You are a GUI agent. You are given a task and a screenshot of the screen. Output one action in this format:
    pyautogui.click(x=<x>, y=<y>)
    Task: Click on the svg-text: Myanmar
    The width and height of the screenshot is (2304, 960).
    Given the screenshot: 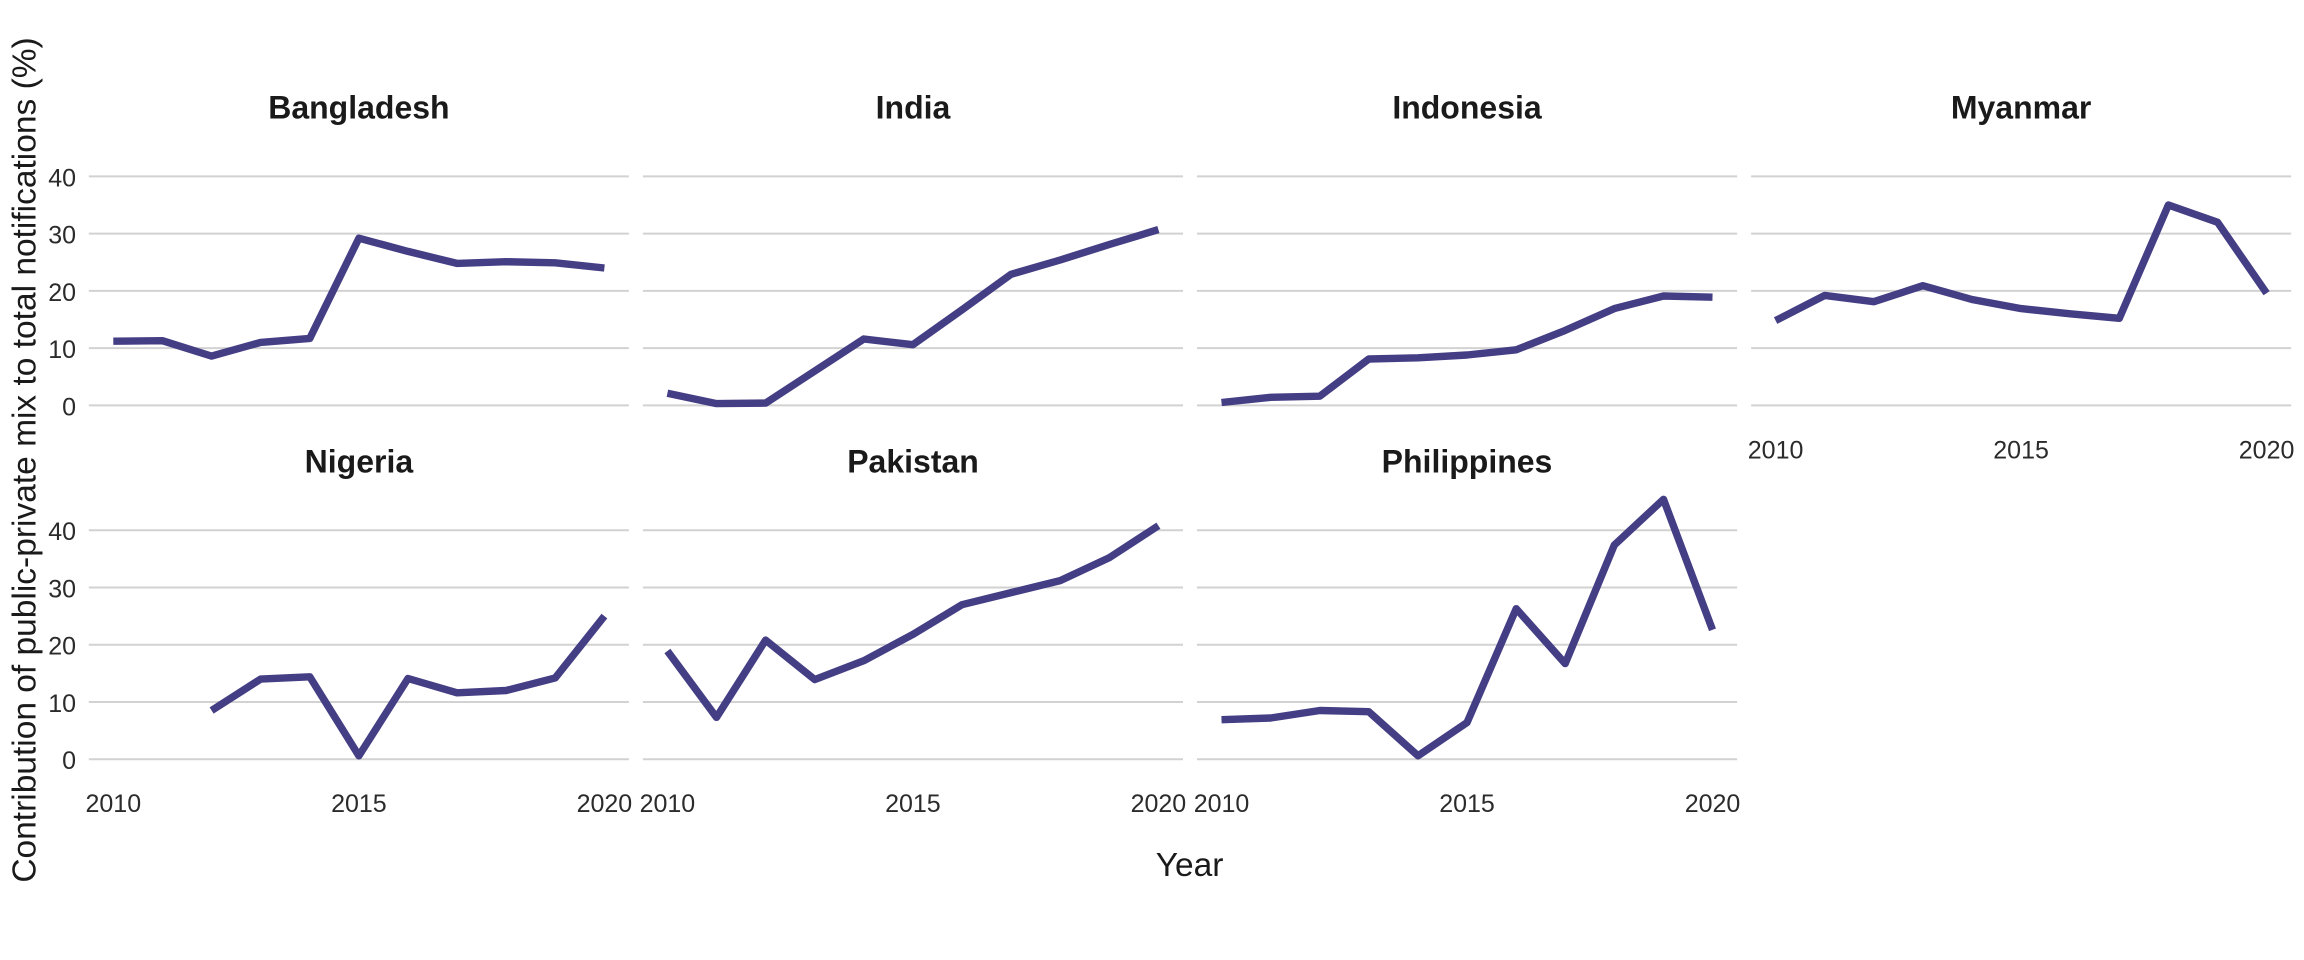 What is the action you would take?
    pyautogui.click(x=2021, y=108)
    